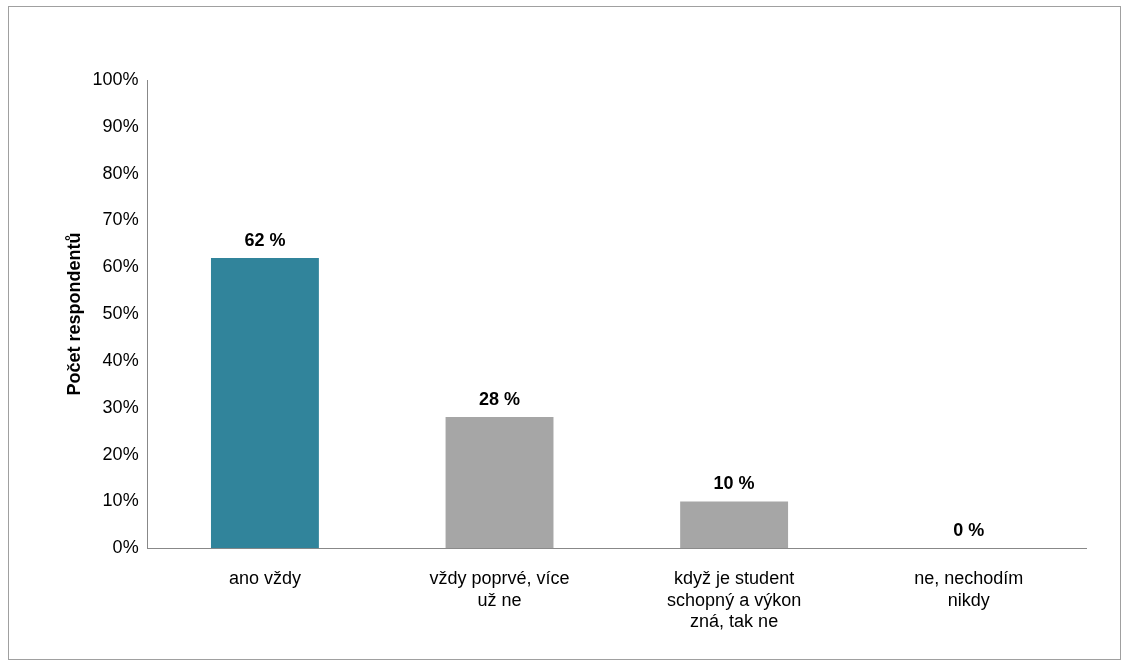 The width and height of the screenshot is (1131, 668). Describe the element at coordinates (969, 530) in the screenshot. I see `data-label: 0 %` at that location.